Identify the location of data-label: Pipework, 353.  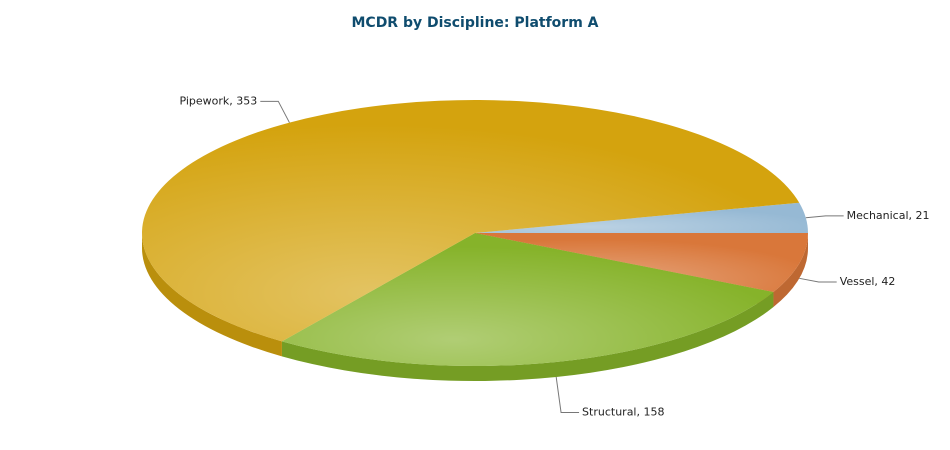
(218, 100).